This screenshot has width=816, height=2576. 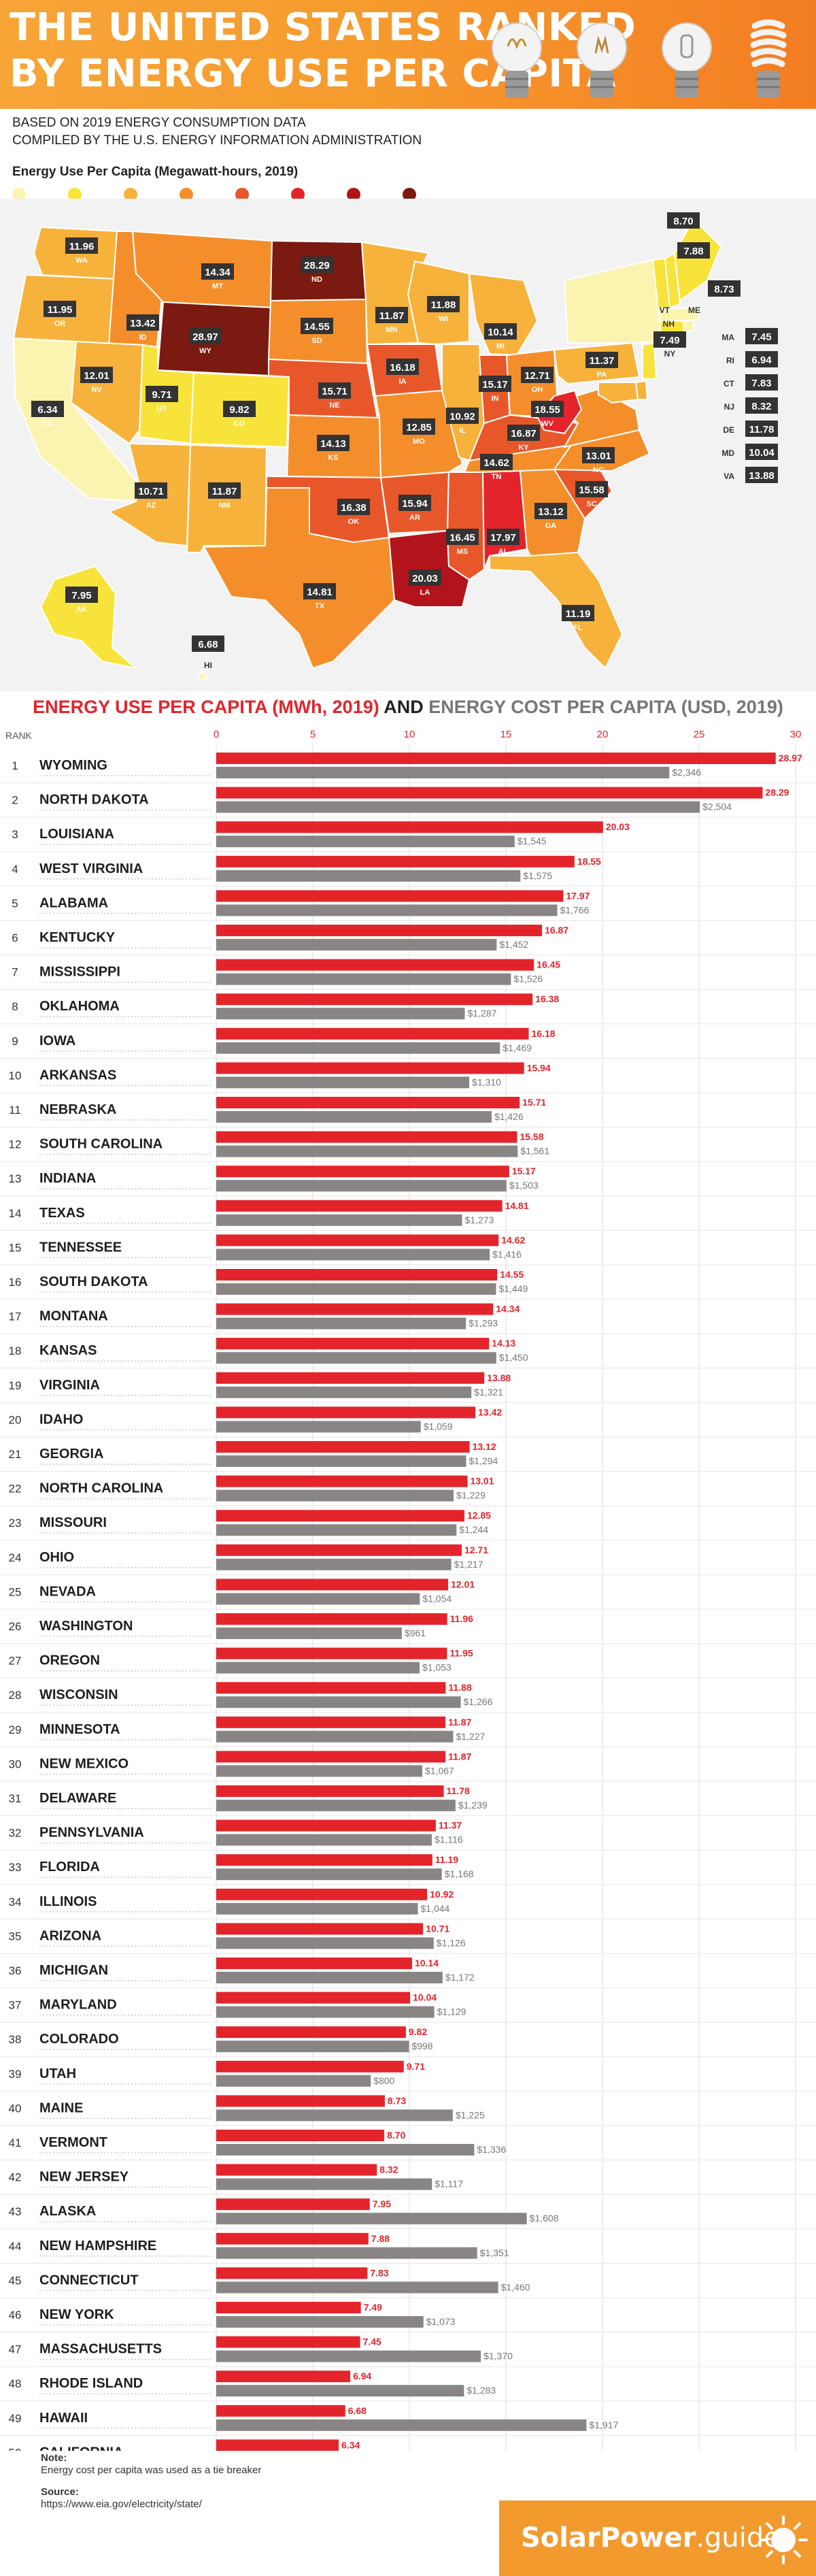 What do you see at coordinates (16, 1316) in the screenshot?
I see `rank-number: 17` at bounding box center [16, 1316].